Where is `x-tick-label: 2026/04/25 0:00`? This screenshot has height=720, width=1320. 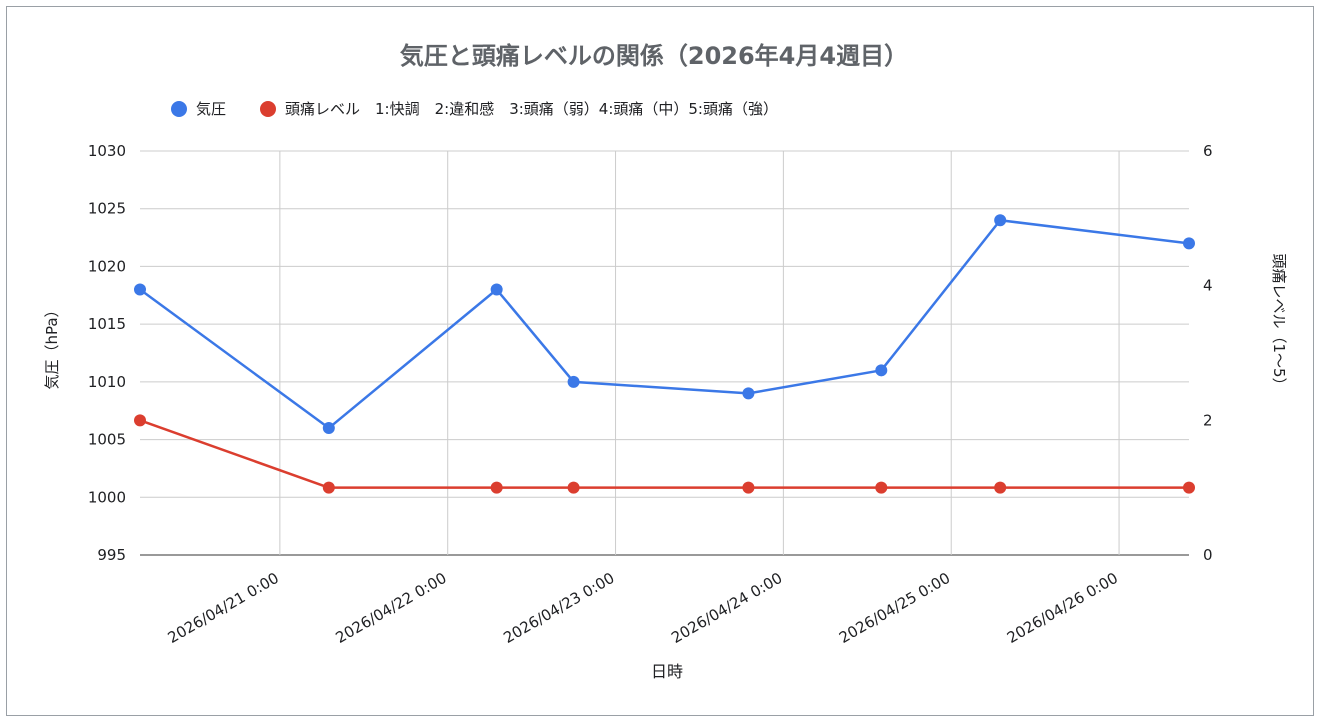
x-tick-label: 2026/04/25 0:00 is located at coordinates (894, 608).